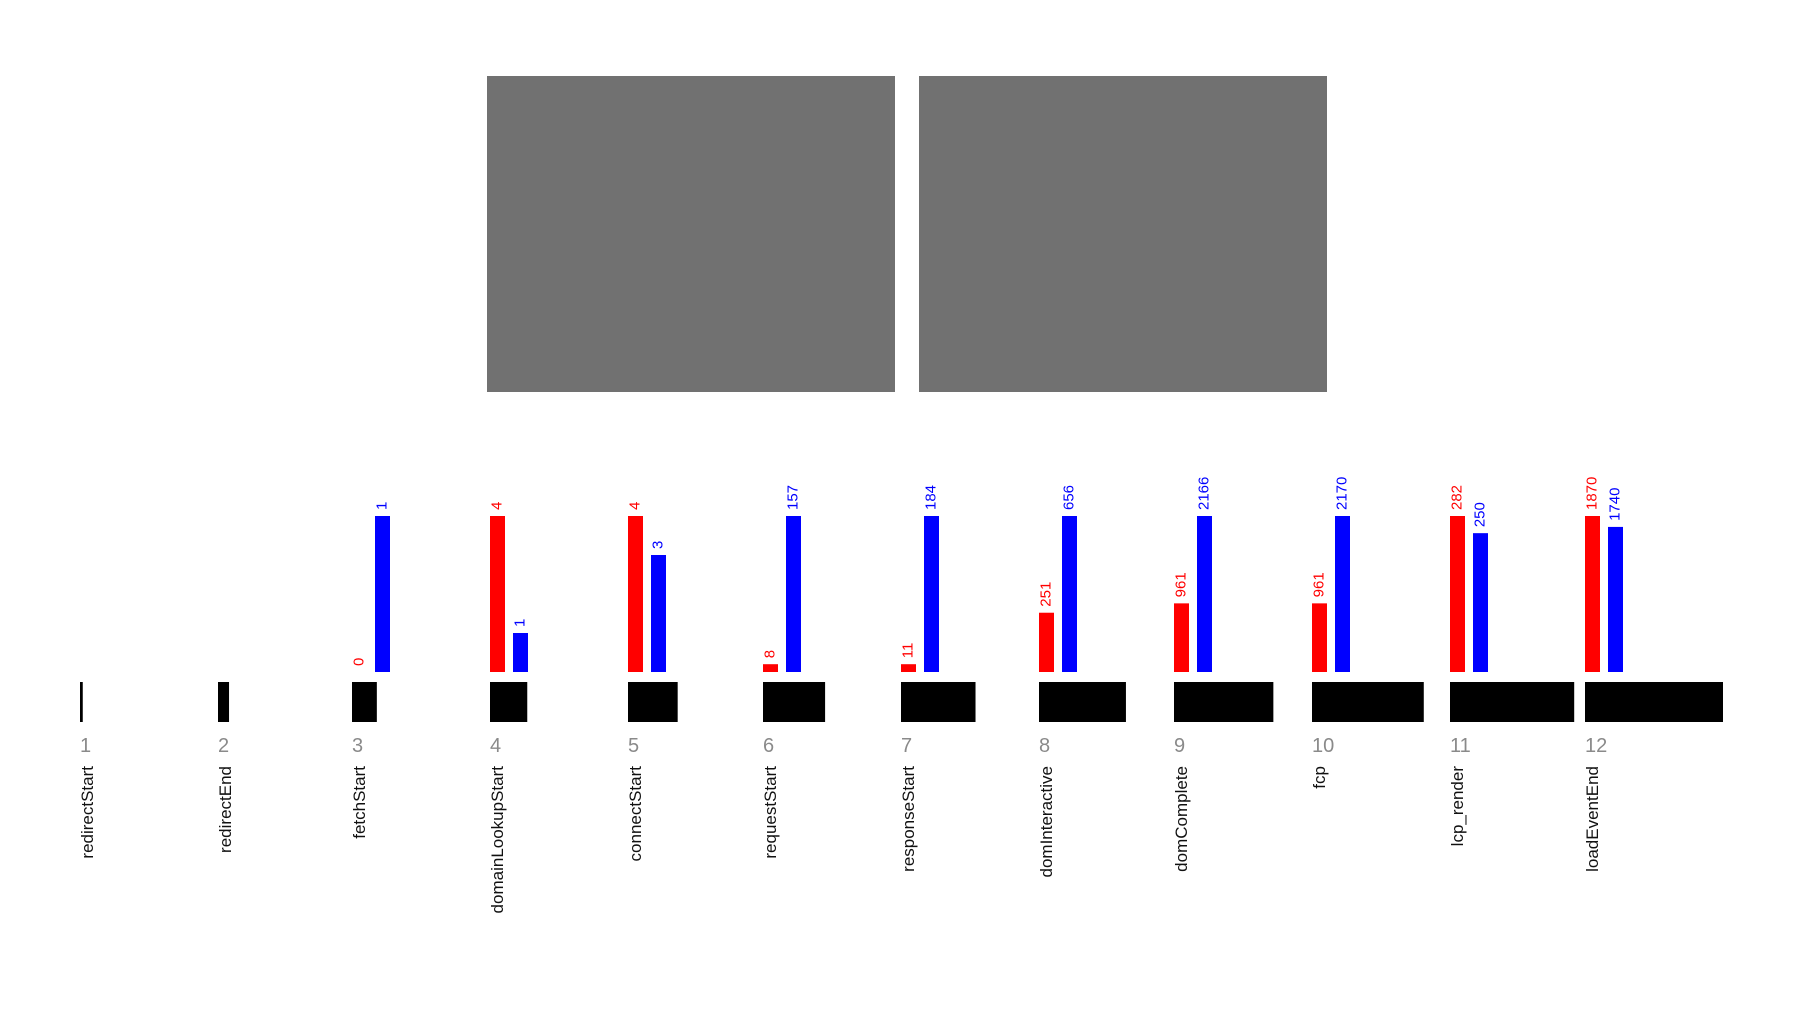 This screenshot has width=1800, height=1013. Describe the element at coordinates (1204, 594) in the screenshot. I see `bar-blue-domComplete` at that location.